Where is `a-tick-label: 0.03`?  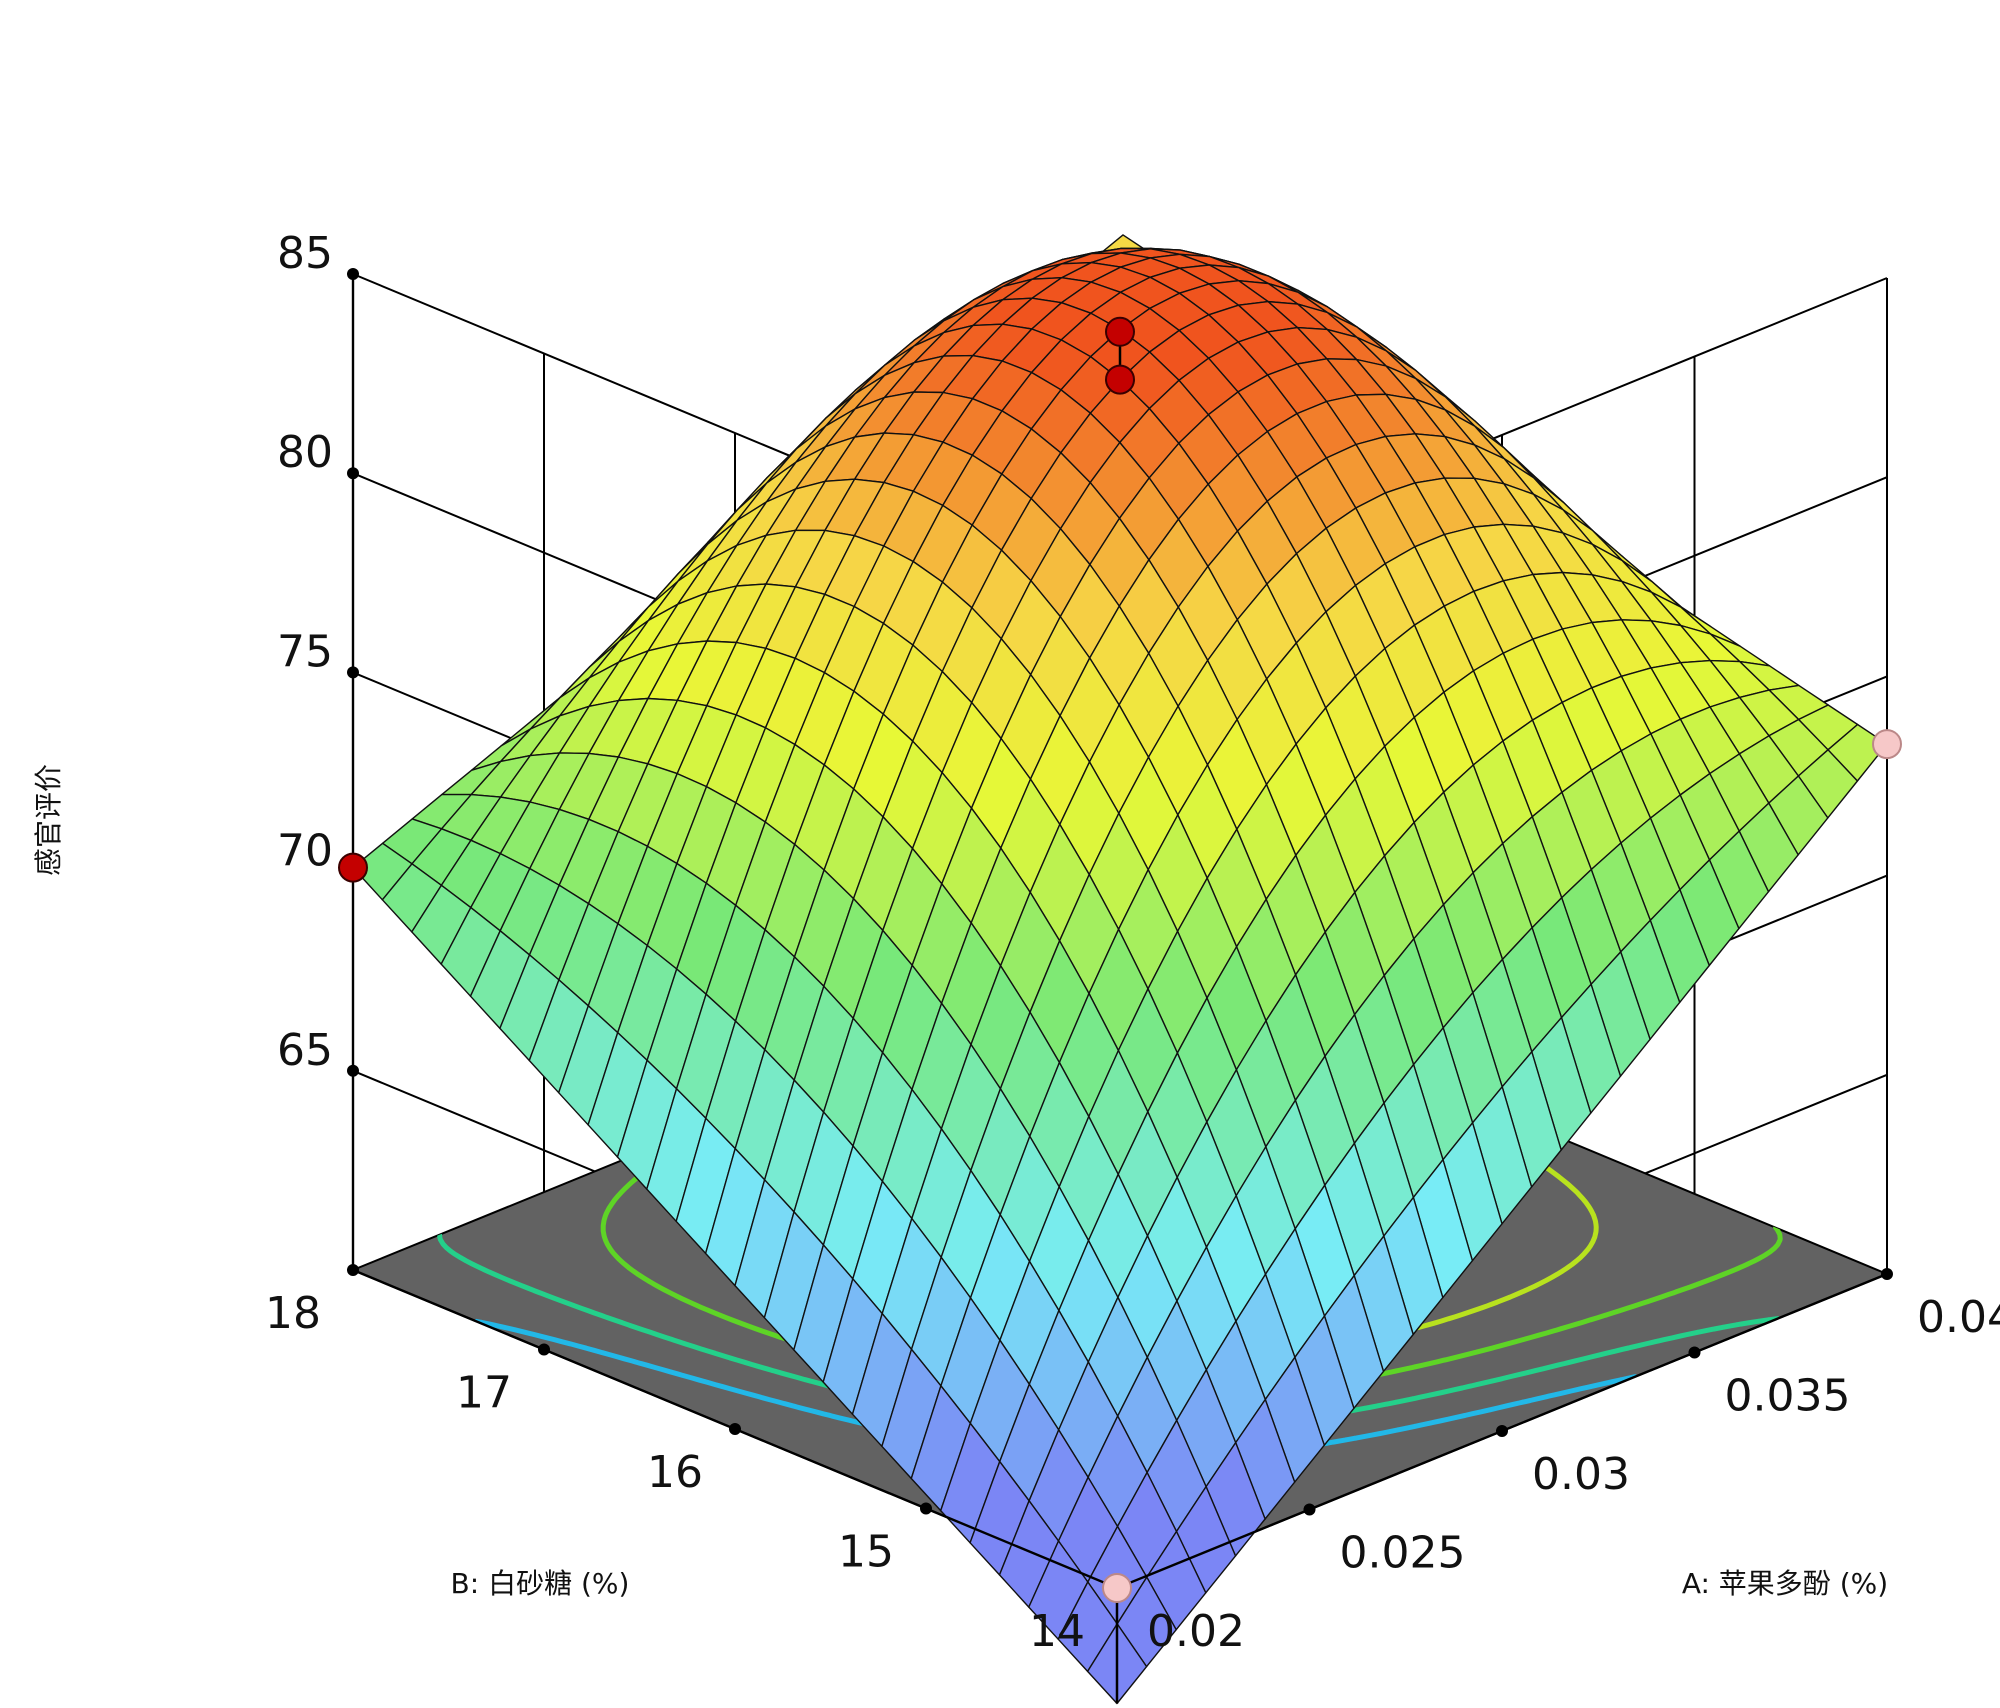
a-tick-label: 0.03 is located at coordinates (1581, 1474).